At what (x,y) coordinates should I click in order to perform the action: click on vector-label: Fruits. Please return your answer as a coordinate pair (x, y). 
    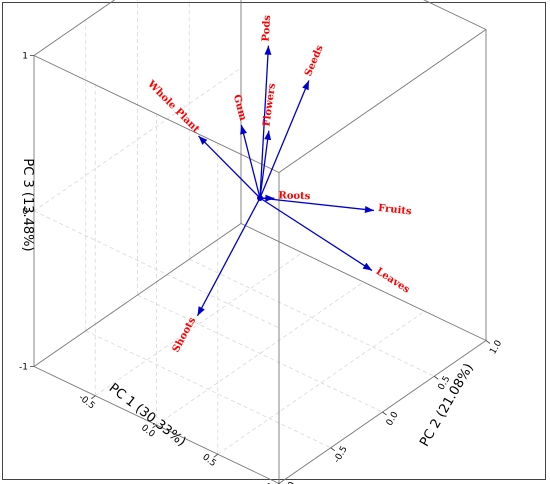
    Looking at the image, I should click on (395, 210).